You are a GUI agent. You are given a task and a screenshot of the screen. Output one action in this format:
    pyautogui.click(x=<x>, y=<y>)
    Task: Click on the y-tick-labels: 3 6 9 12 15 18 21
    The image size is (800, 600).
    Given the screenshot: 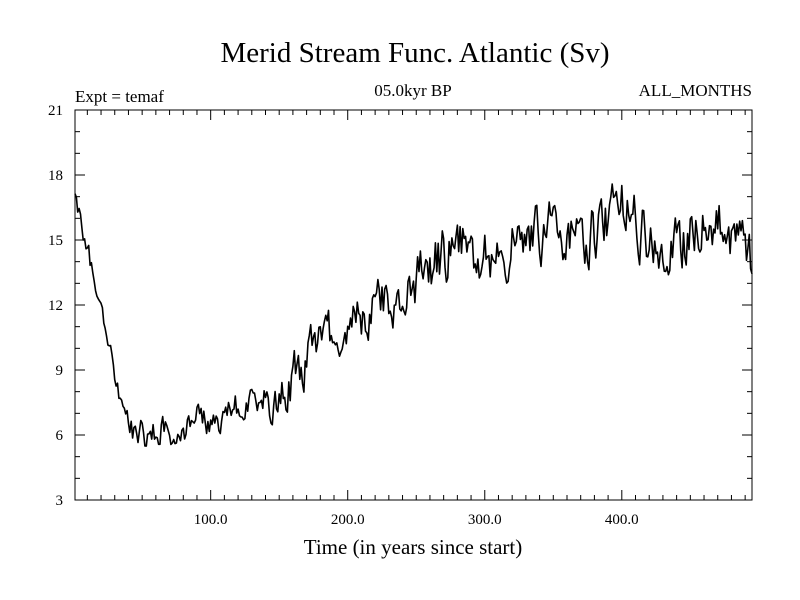 What is the action you would take?
    pyautogui.click(x=56, y=306)
    